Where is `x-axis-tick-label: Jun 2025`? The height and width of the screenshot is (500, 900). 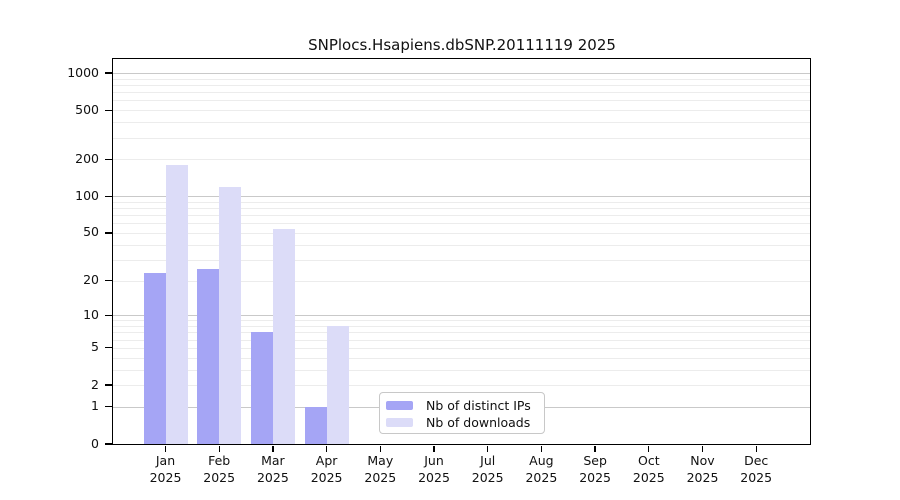
x-axis-tick-label: Jun 2025 is located at coordinates (434, 469).